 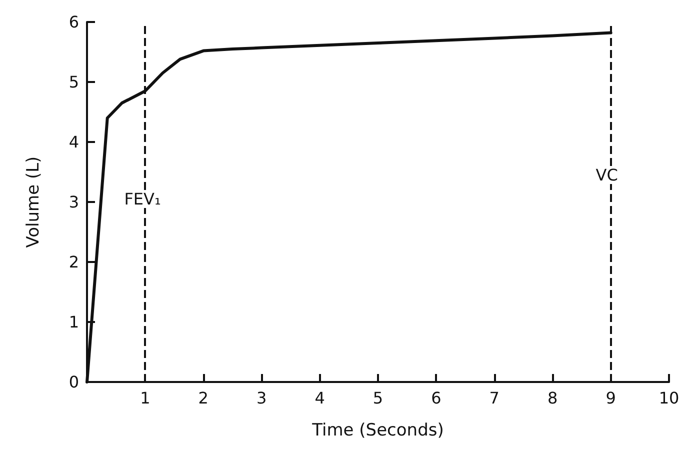 I want to click on x-tick-label: 3, so click(x=261, y=398).